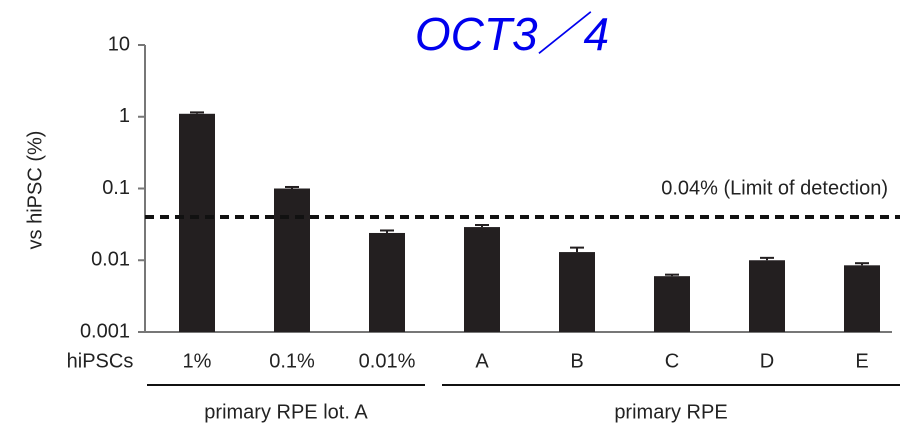  What do you see at coordinates (672, 361) in the screenshot?
I see `x-tick-label: C` at bounding box center [672, 361].